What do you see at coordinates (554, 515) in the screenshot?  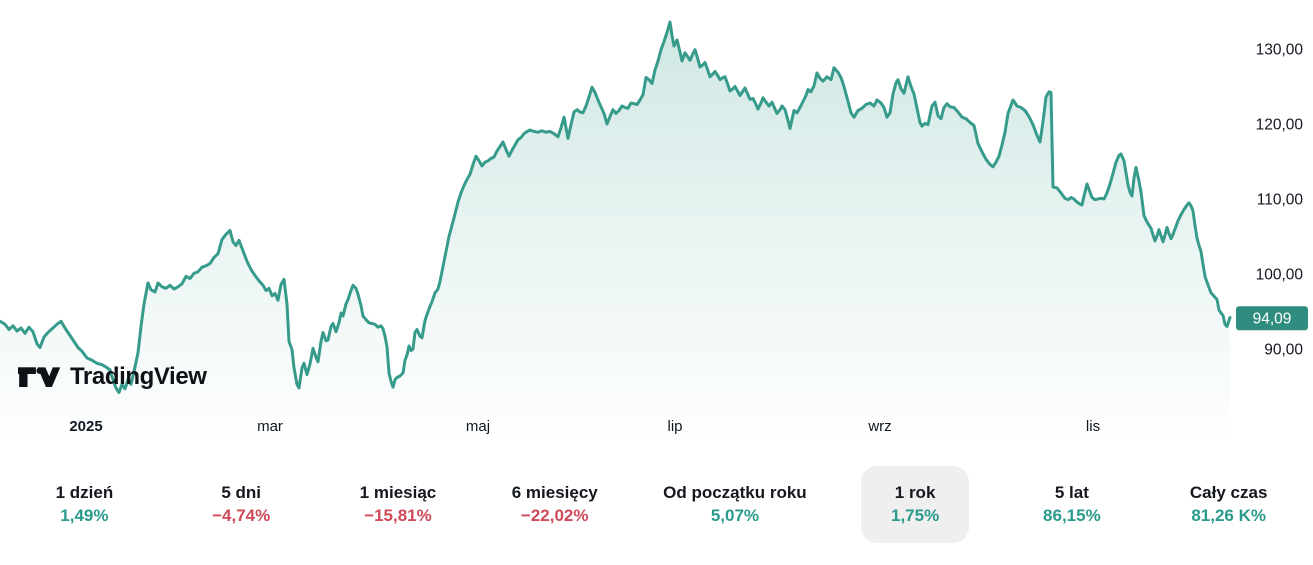 I see `range-change-value: −22,02%` at bounding box center [554, 515].